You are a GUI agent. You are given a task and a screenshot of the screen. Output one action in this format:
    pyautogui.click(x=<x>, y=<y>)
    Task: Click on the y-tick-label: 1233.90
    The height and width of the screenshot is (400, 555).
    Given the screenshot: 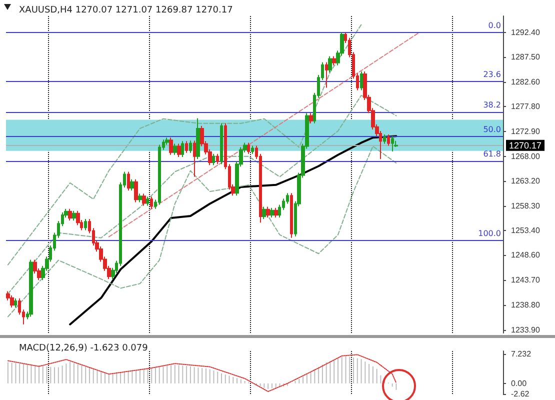 What is the action you would take?
    pyautogui.click(x=525, y=329)
    